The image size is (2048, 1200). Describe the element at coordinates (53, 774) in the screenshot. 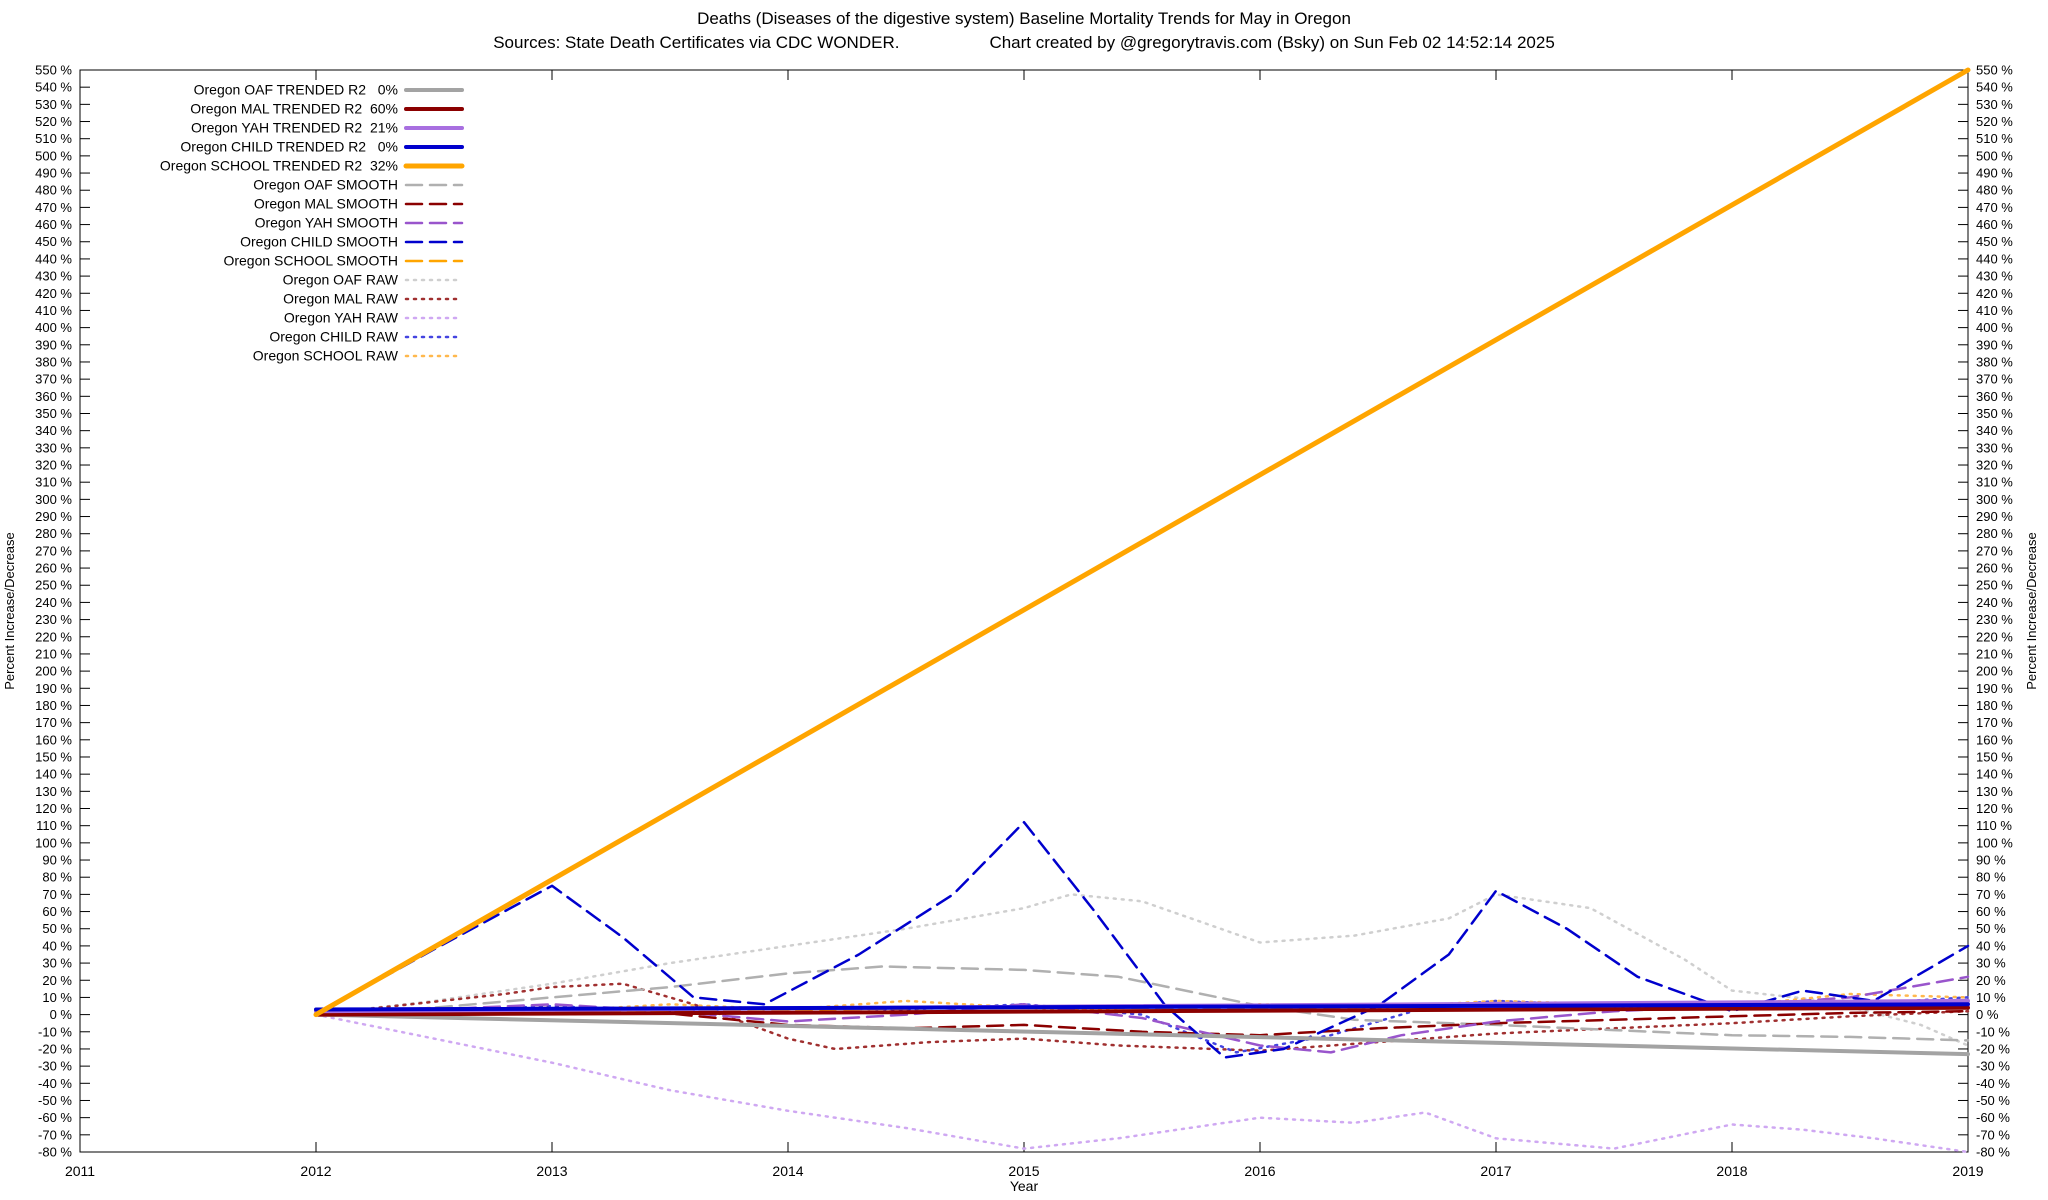

I see `y-tick-label-left: 140 %` at that location.